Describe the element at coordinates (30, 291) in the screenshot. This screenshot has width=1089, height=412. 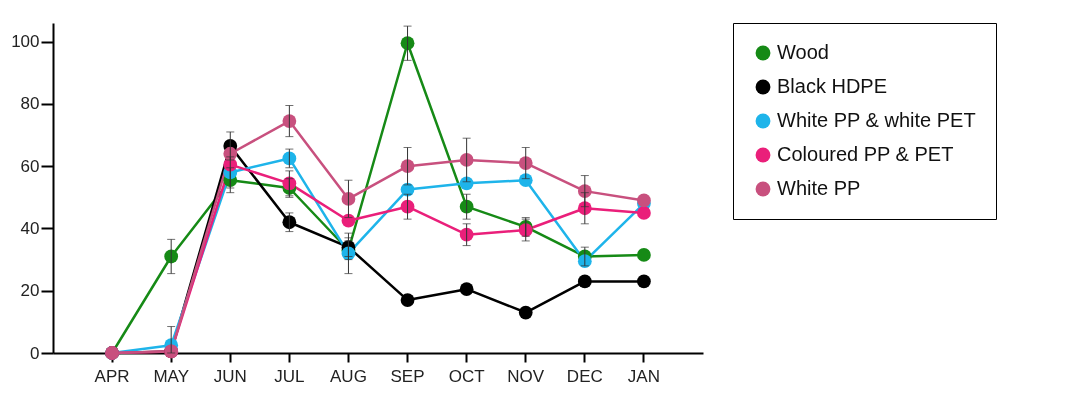
I see `y-tick-label: 20` at that location.